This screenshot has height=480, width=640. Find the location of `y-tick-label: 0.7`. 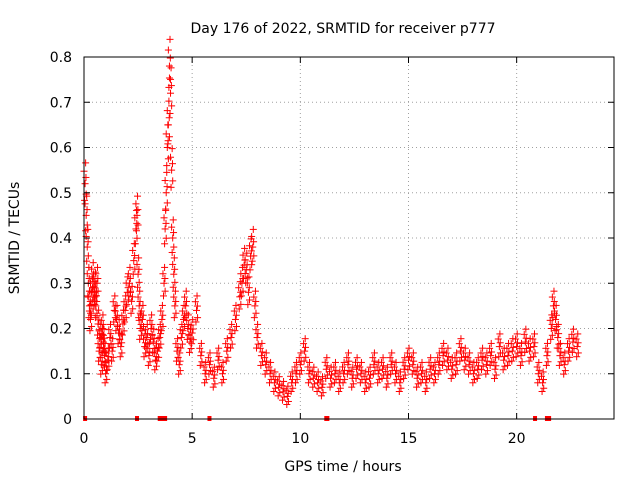

y-tick-label: 0.7 is located at coordinates (61, 103).